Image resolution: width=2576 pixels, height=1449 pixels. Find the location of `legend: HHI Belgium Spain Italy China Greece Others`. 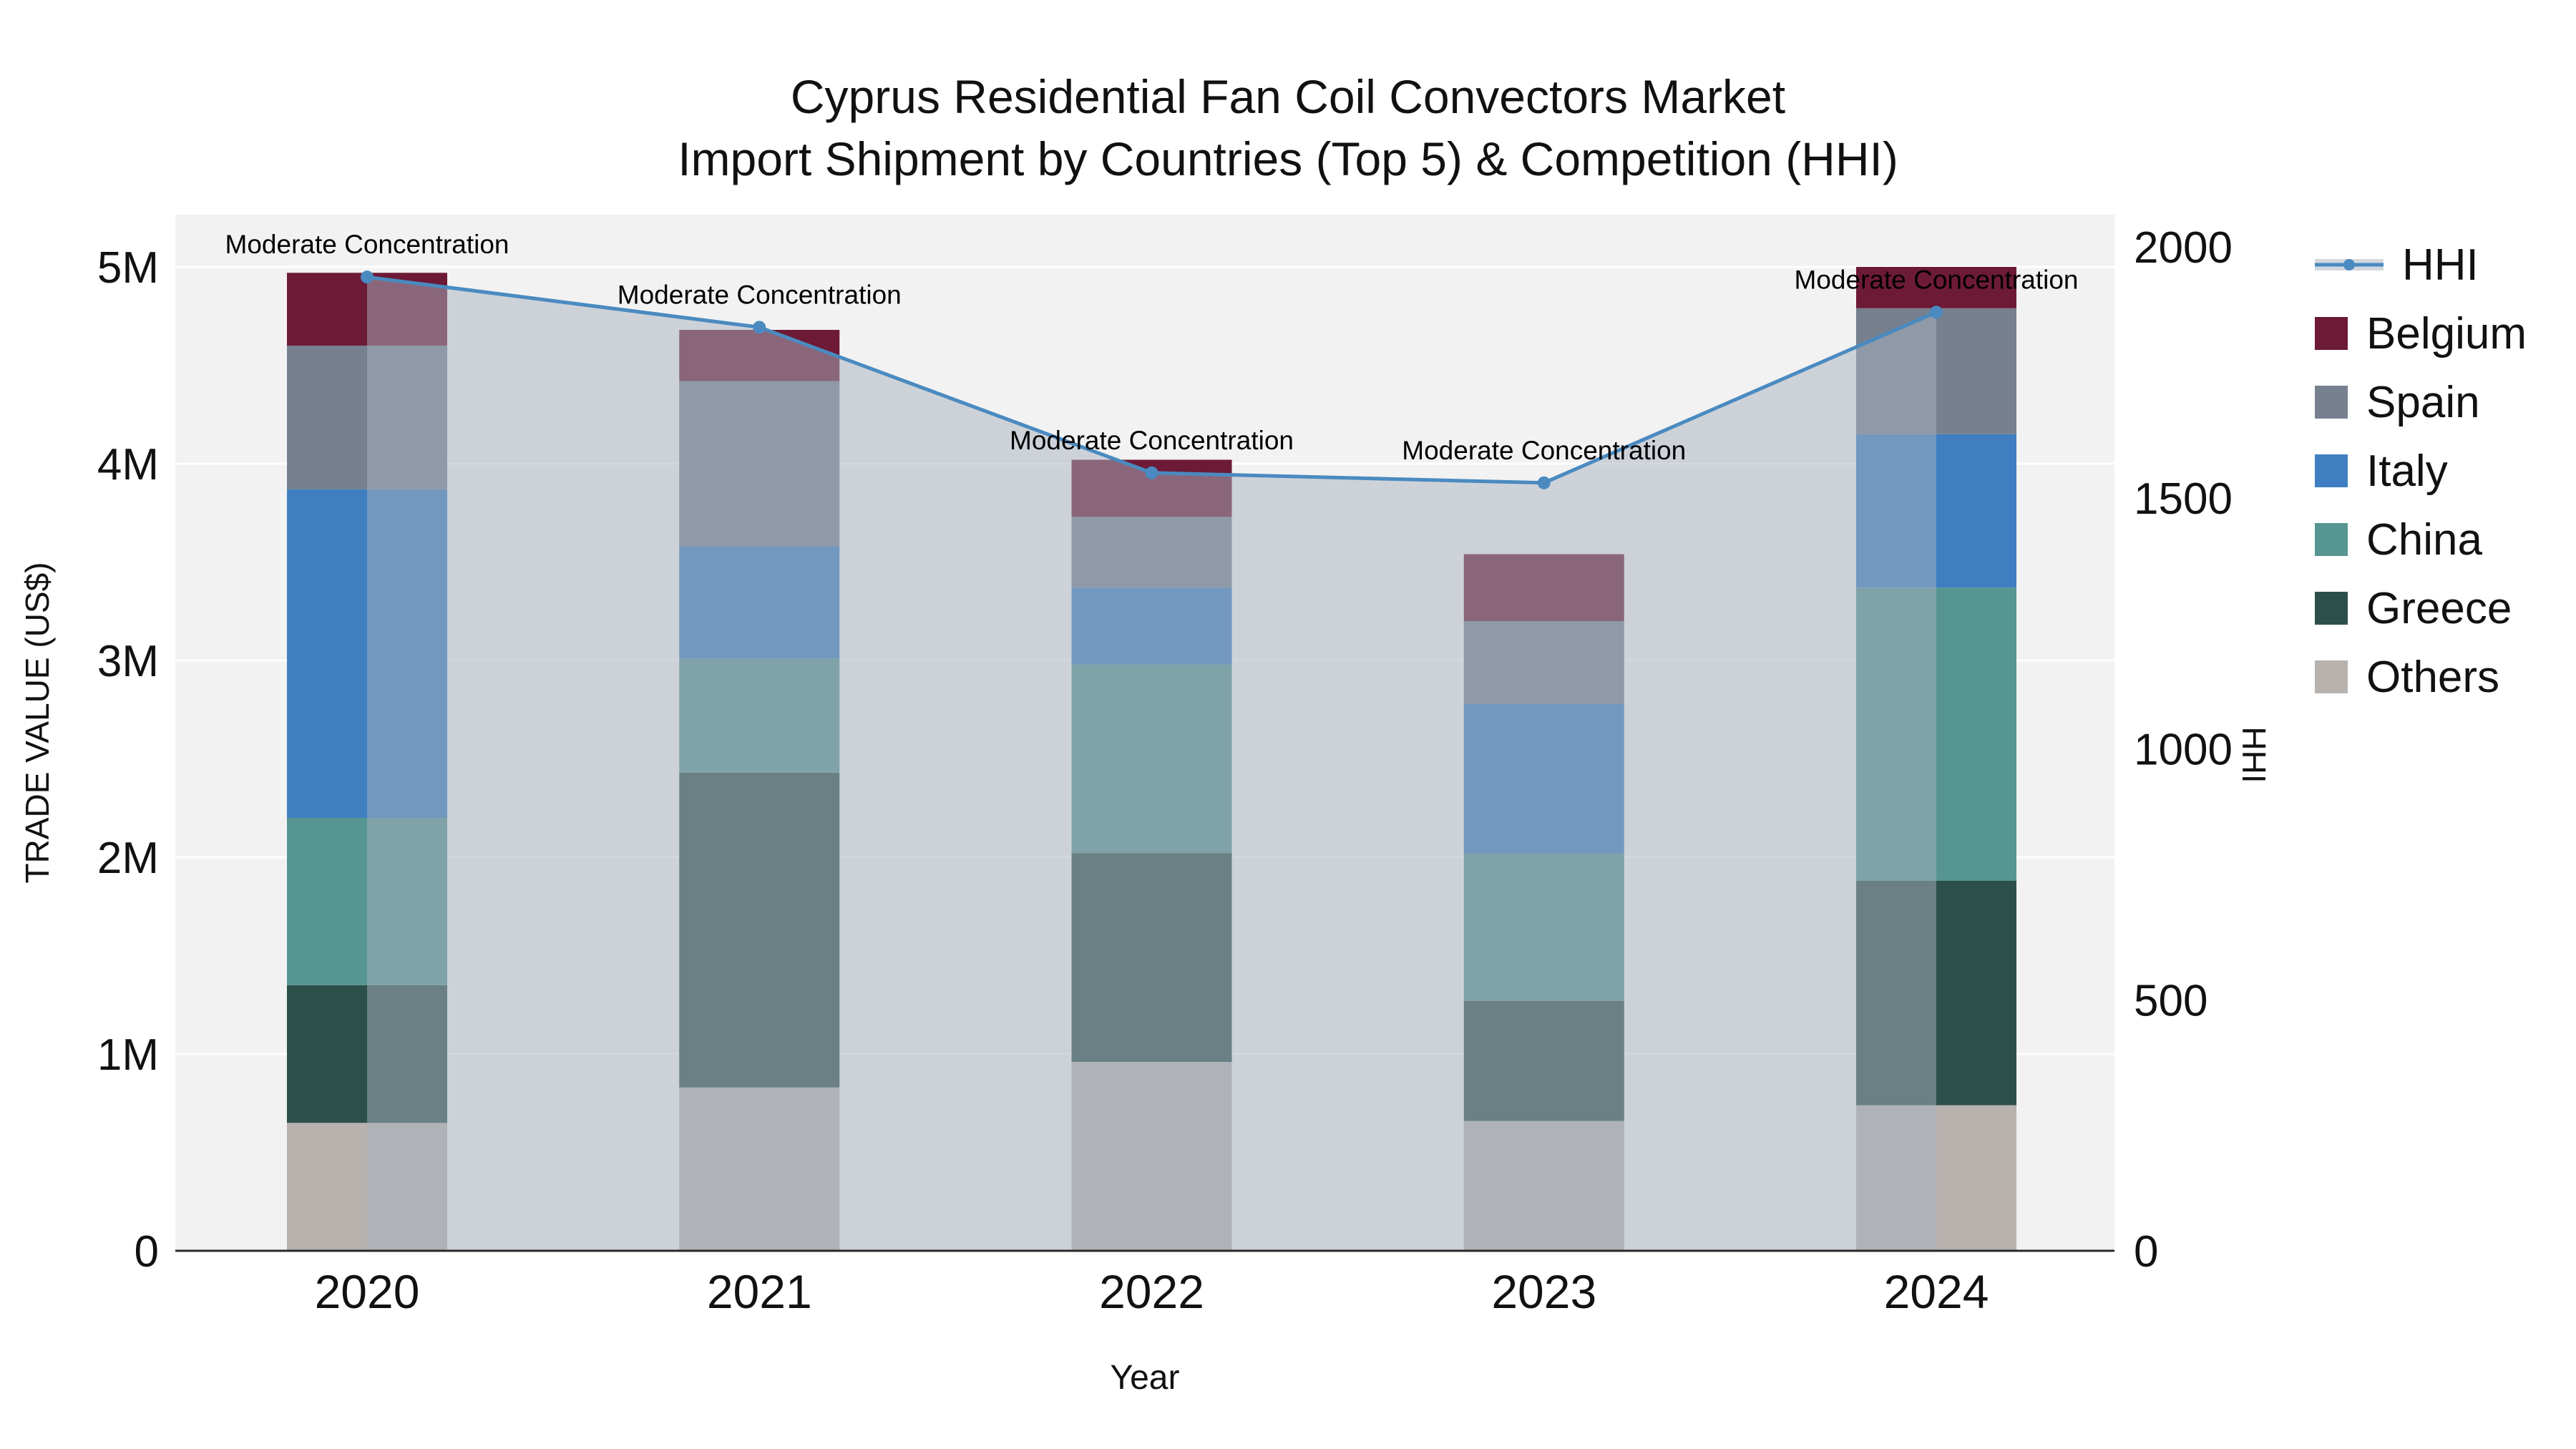

legend: HHI Belgium Spain Italy China Greece Others is located at coordinates (2421, 470).